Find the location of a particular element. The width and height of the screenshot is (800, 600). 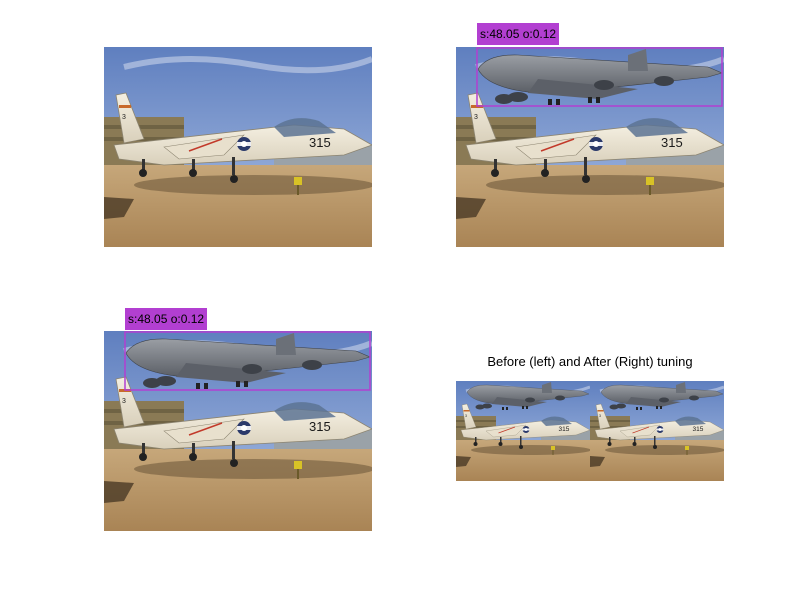

before-tuning-detection-image is located at coordinates (590, 147).